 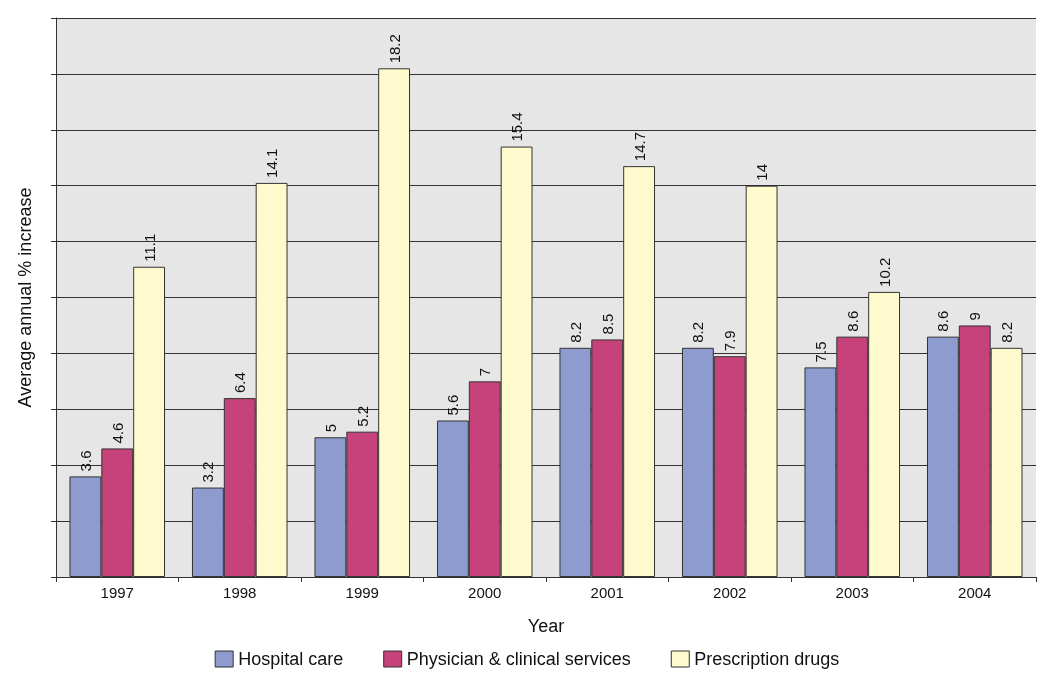 I want to click on data-label: 14, so click(x=762, y=172).